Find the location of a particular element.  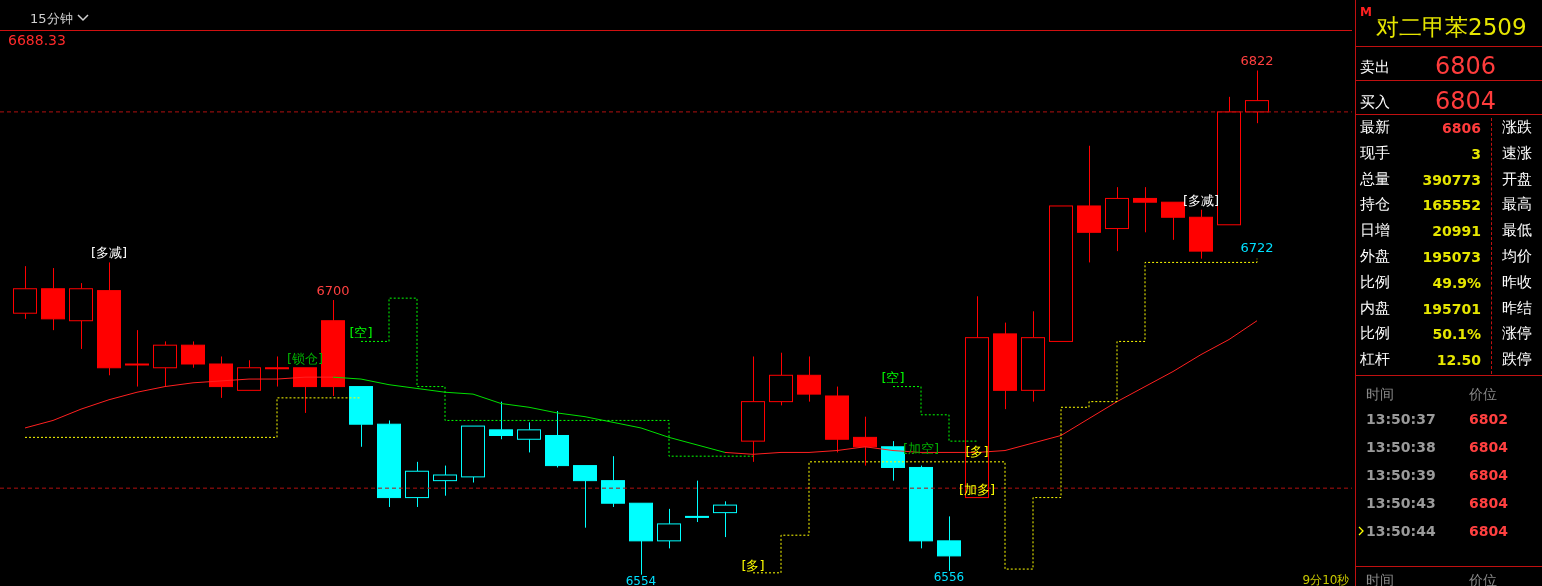

category-label: 外盘 is located at coordinates (1375, 256).